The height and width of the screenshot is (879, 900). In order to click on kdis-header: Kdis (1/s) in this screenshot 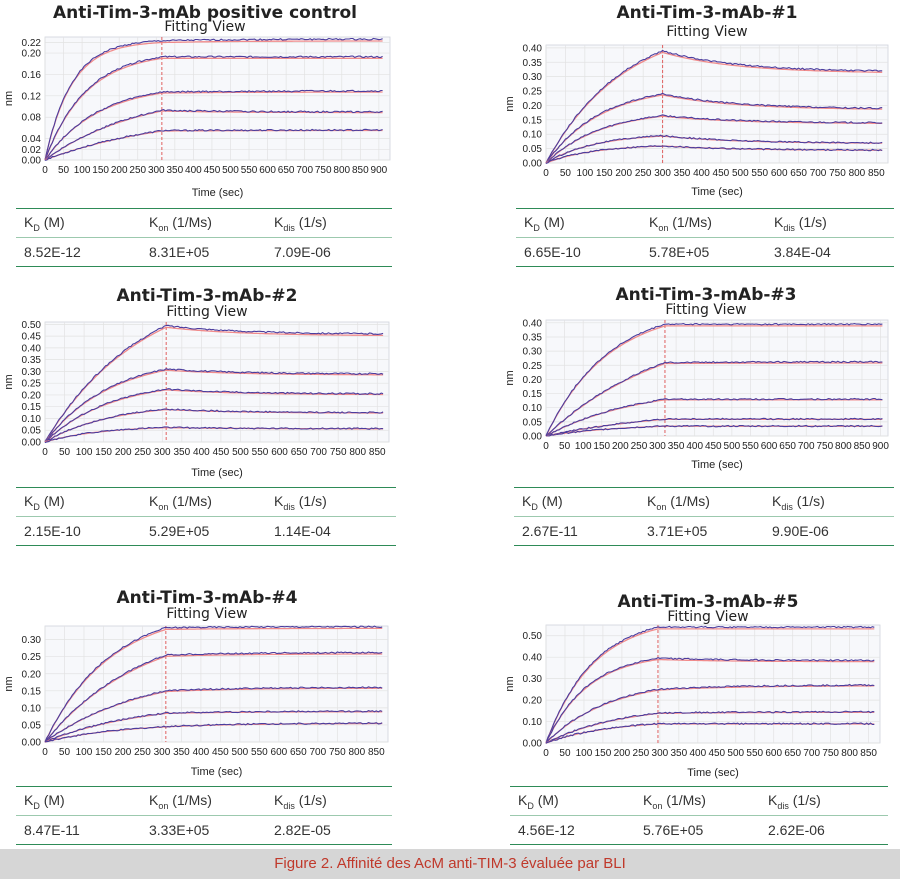, I will do `click(335, 502)`.